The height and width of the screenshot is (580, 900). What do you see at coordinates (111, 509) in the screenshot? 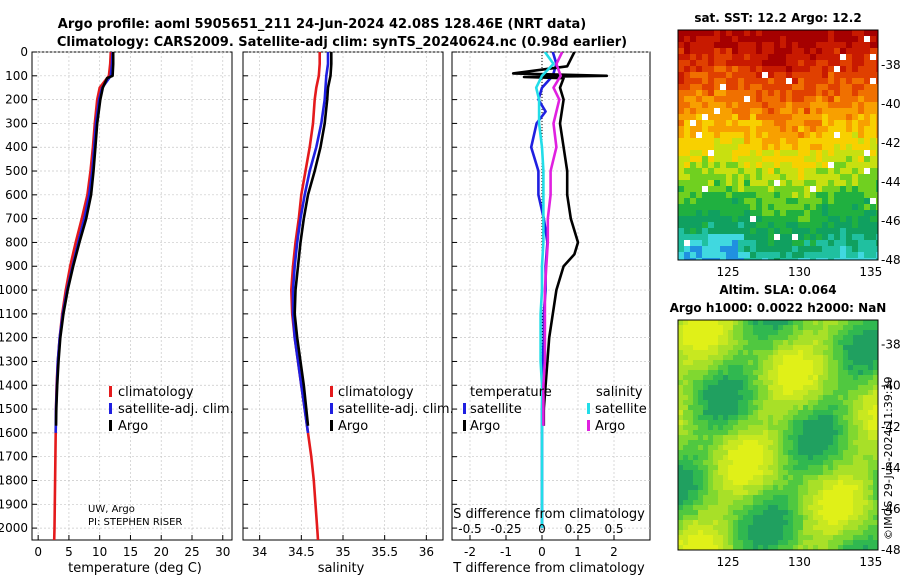
I see `credit-line1: UW, Argo` at bounding box center [111, 509].